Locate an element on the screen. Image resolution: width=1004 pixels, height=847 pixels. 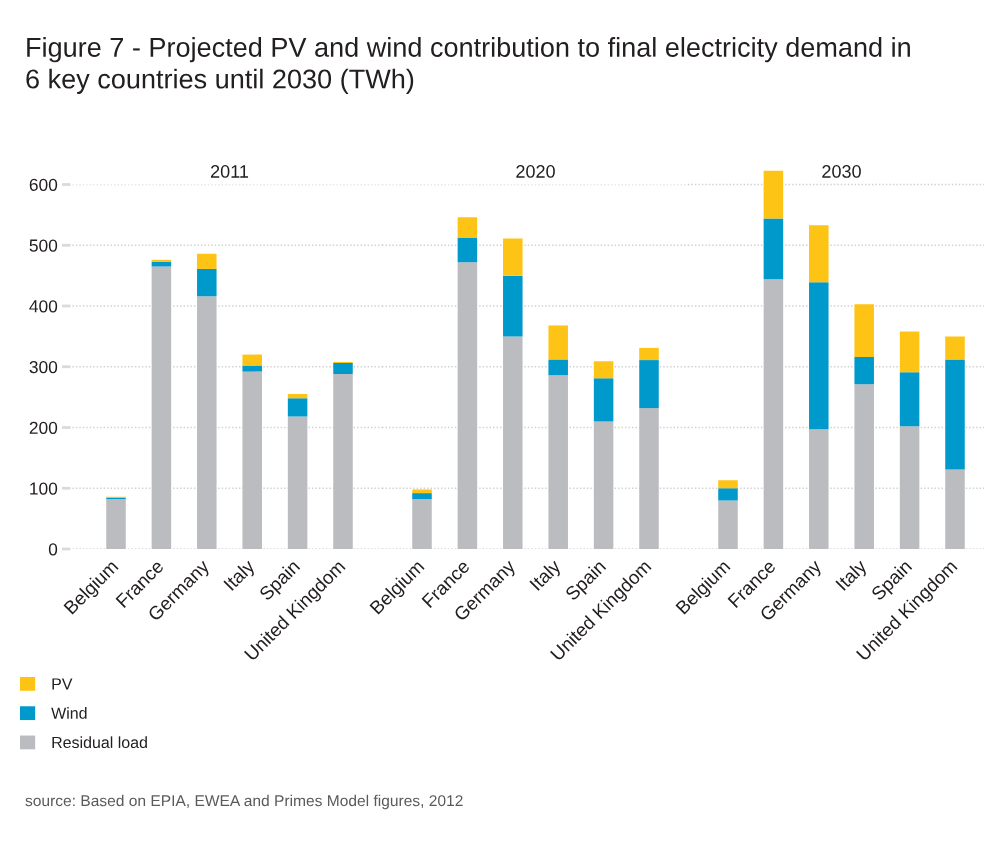
y-tick-label: 300 is located at coordinates (43, 367).